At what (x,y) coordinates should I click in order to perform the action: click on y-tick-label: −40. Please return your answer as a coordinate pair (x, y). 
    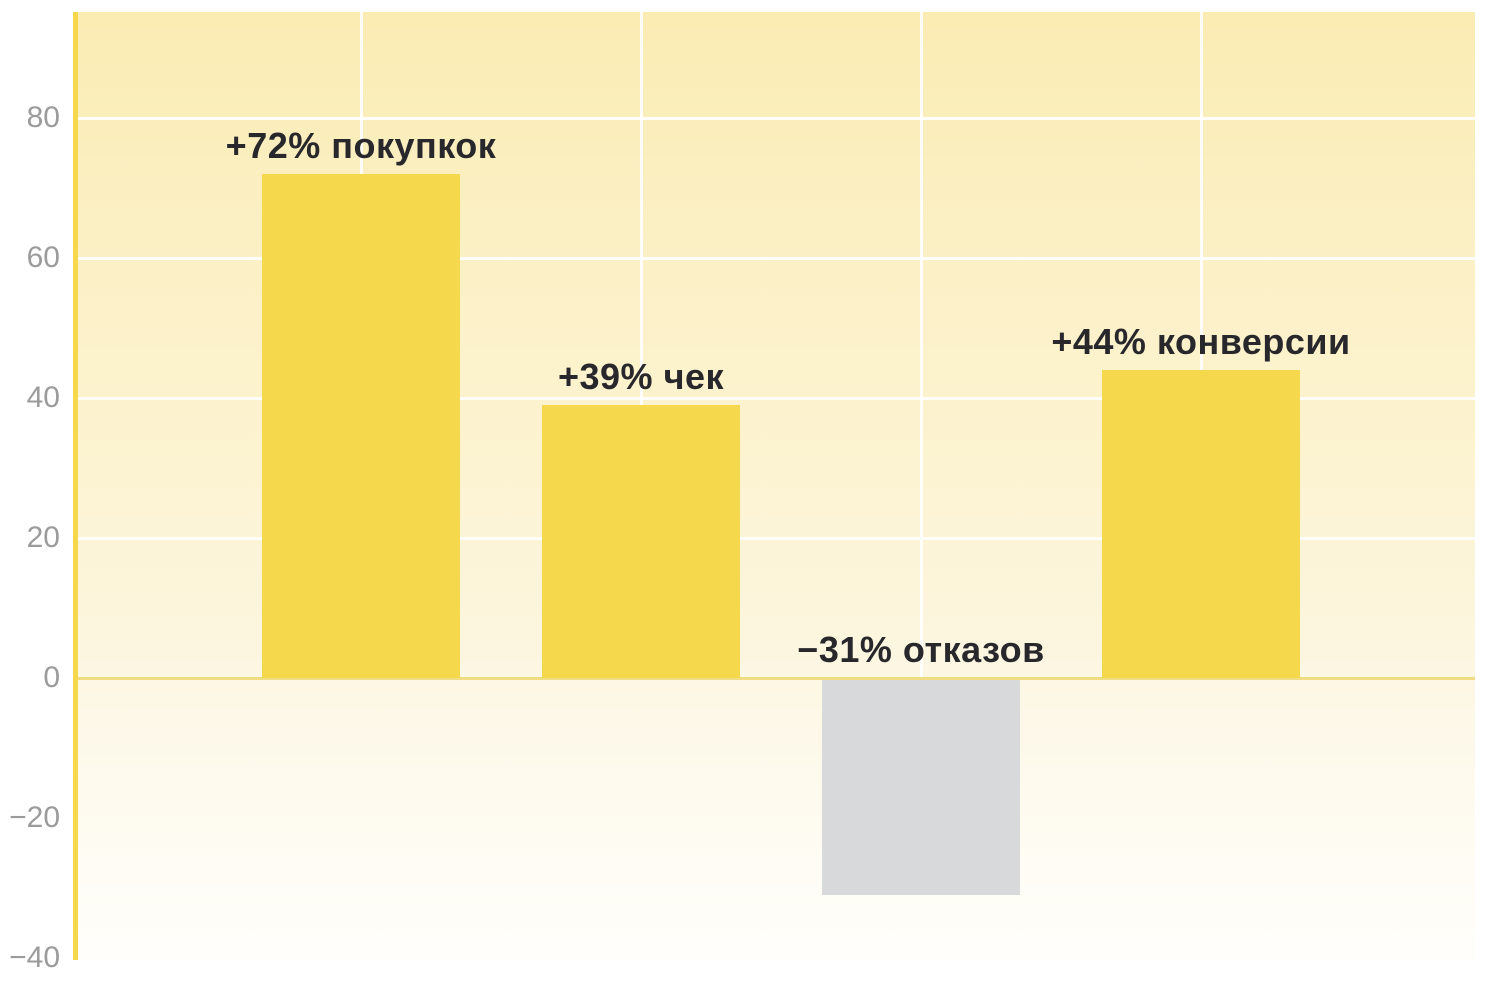
    Looking at the image, I should click on (34, 957).